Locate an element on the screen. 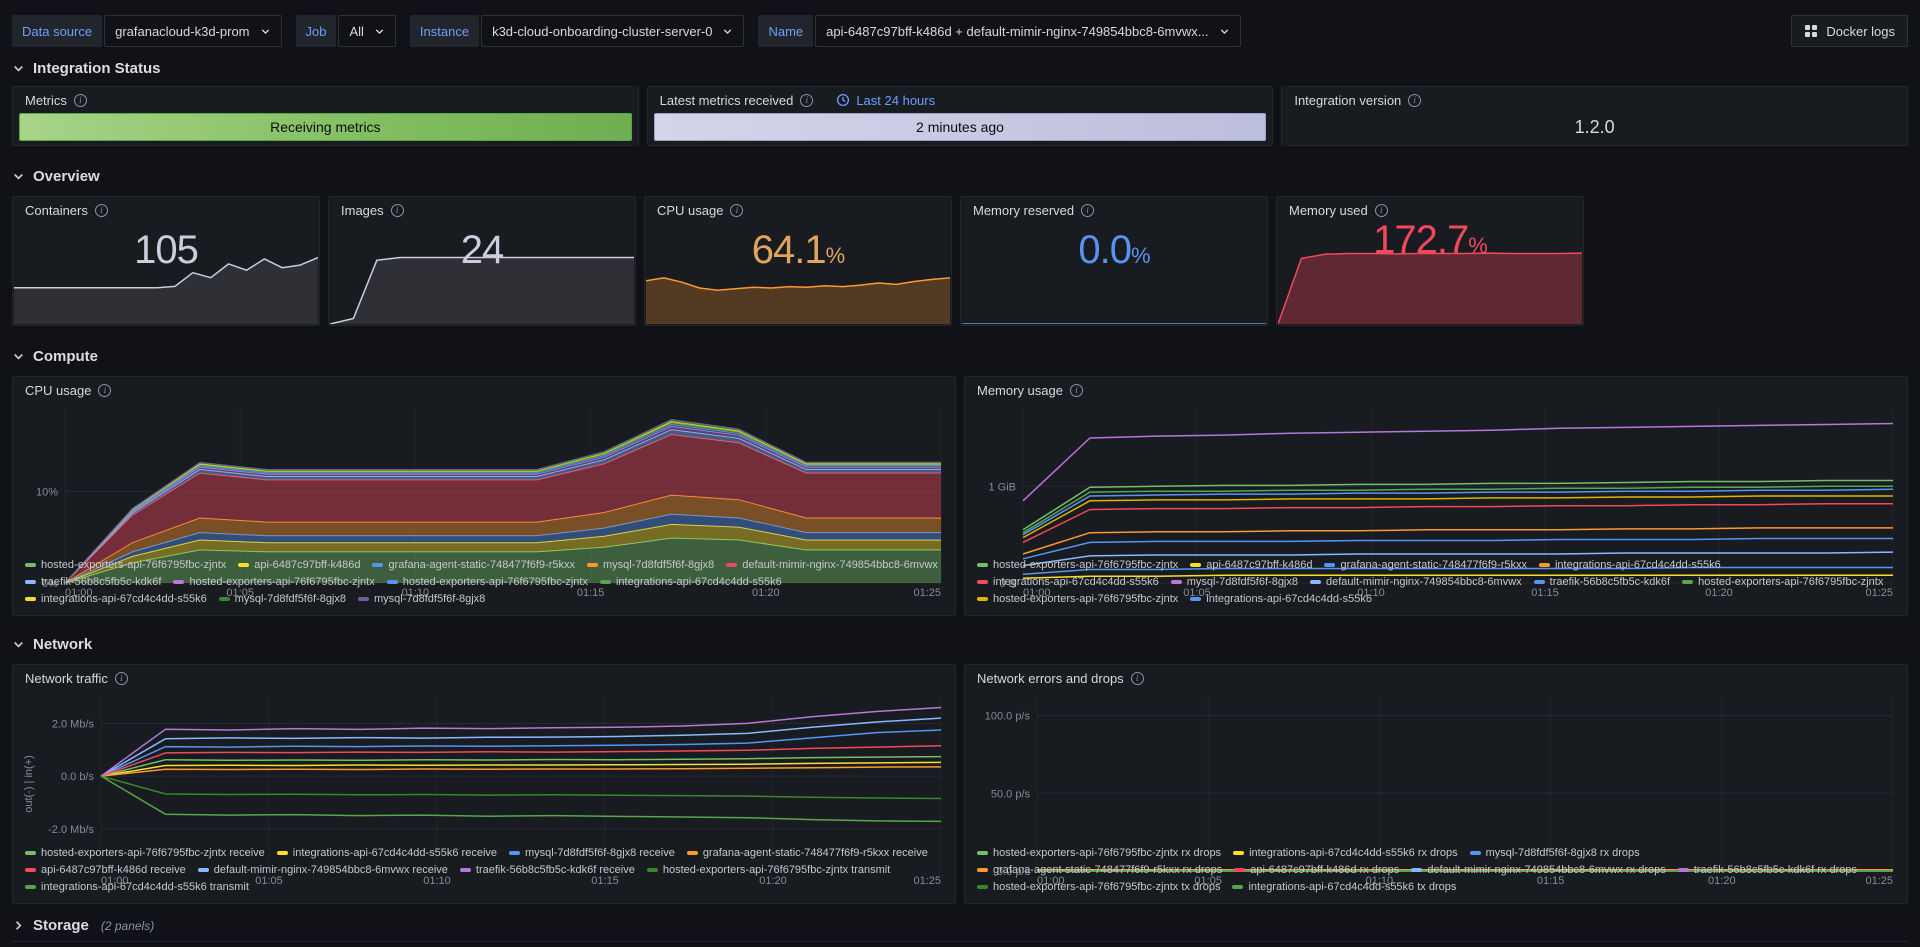 The image size is (1920, 947). legend-item: traefik-56b8c5fb5c-kdk6f receive is located at coordinates (547, 870).